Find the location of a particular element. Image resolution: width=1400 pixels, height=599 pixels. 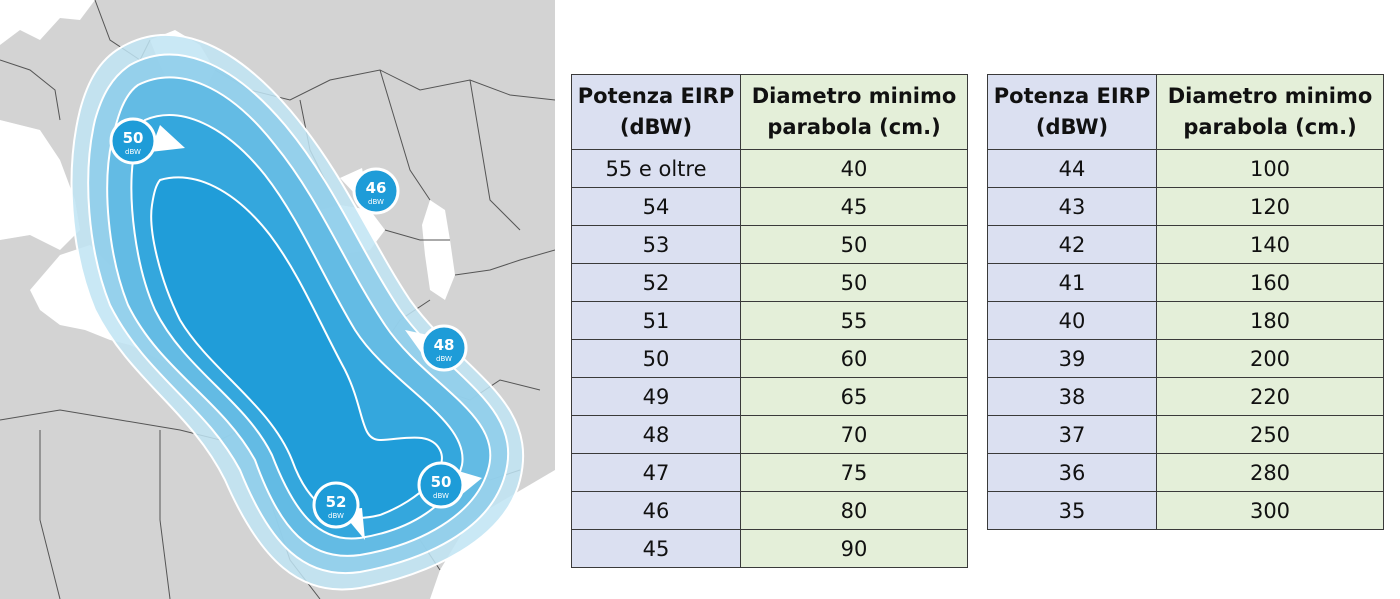

table-row: 50 60 is located at coordinates (769, 358).